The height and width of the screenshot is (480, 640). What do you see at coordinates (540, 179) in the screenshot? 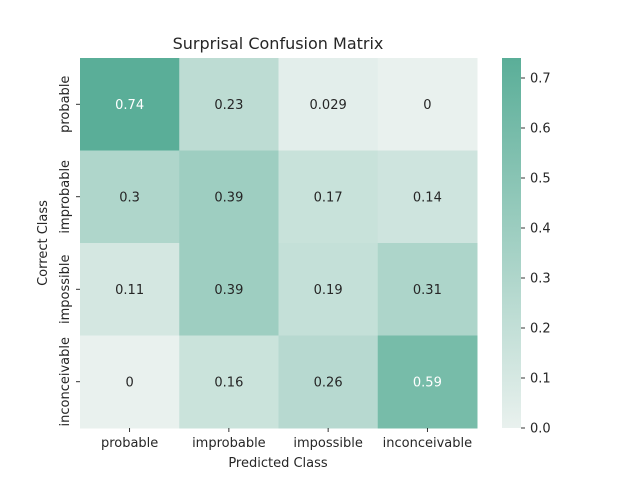
I see `colorbar-tick-label: 0.5` at bounding box center [540, 179].